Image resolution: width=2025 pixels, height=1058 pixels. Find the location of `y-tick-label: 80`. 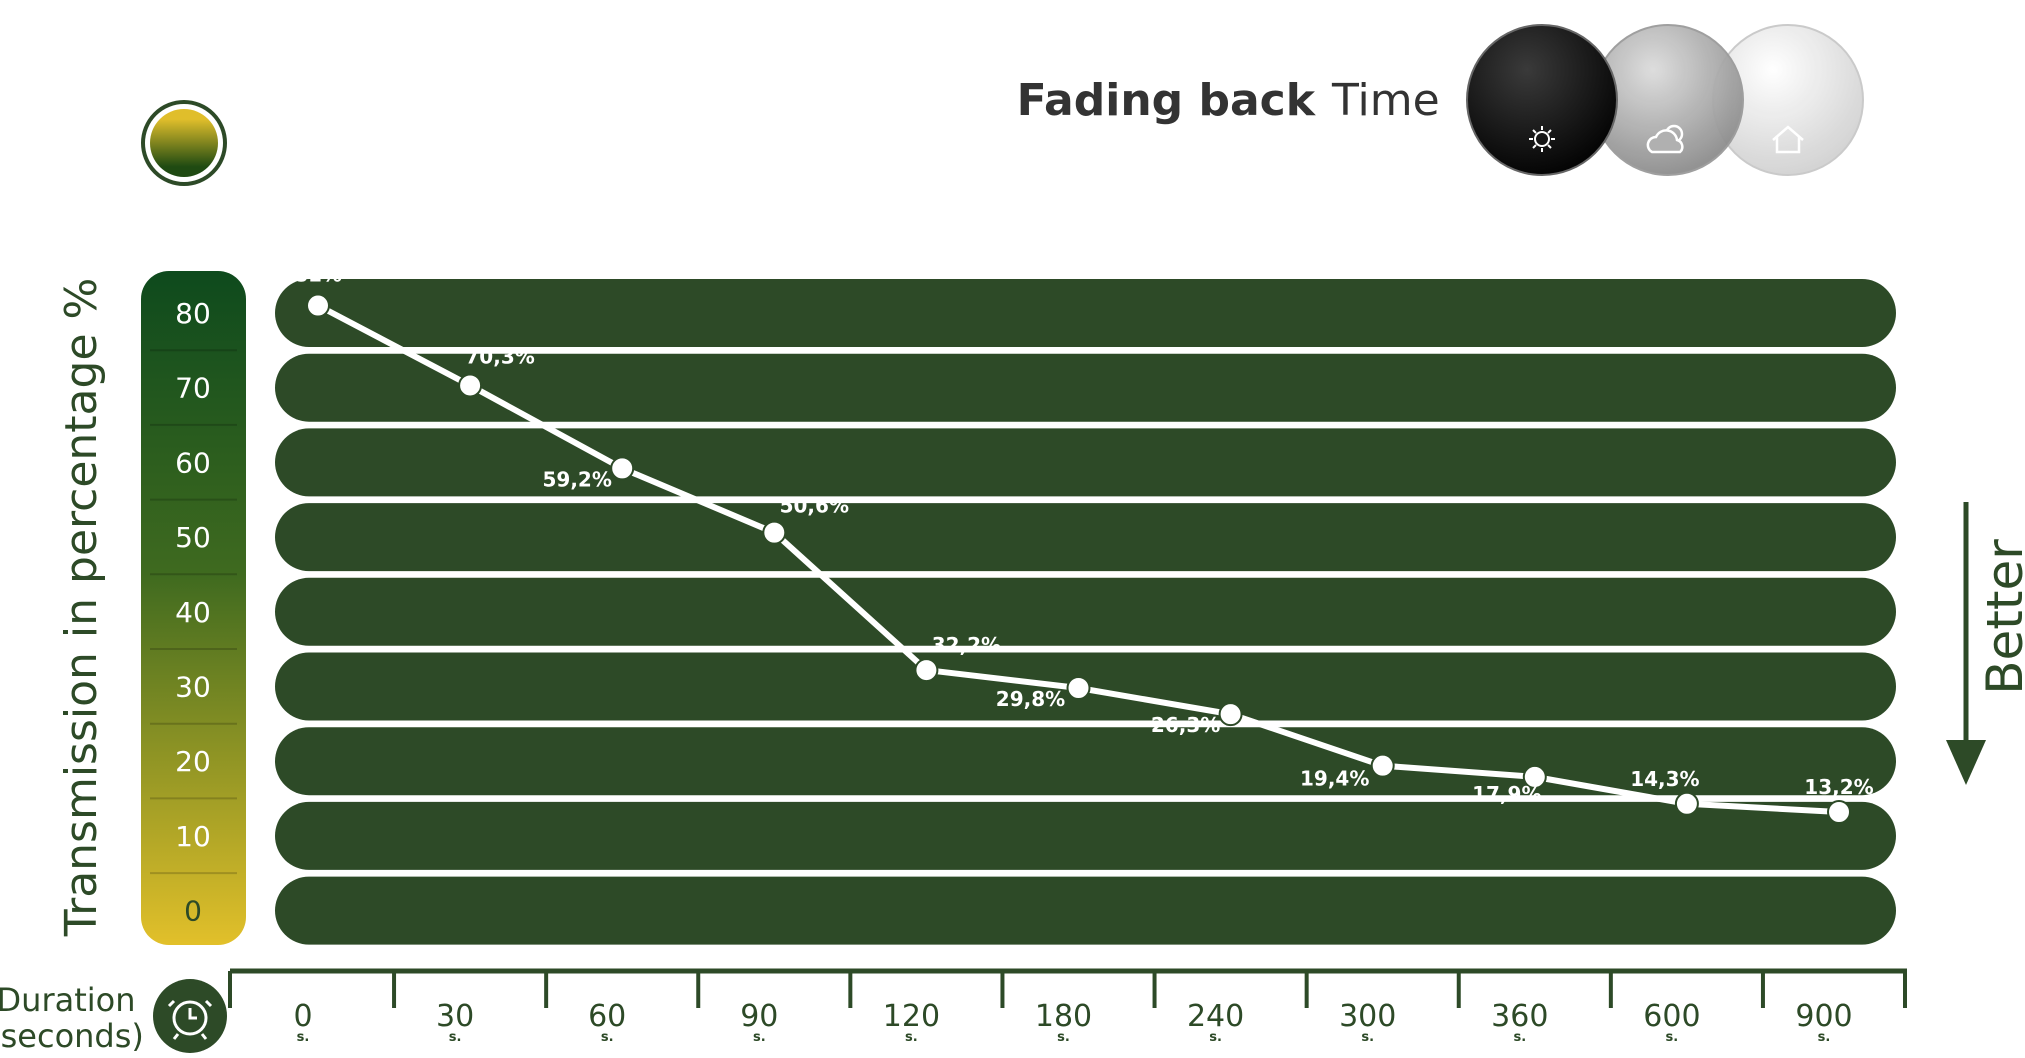

y-tick-label: 80 is located at coordinates (193, 313).